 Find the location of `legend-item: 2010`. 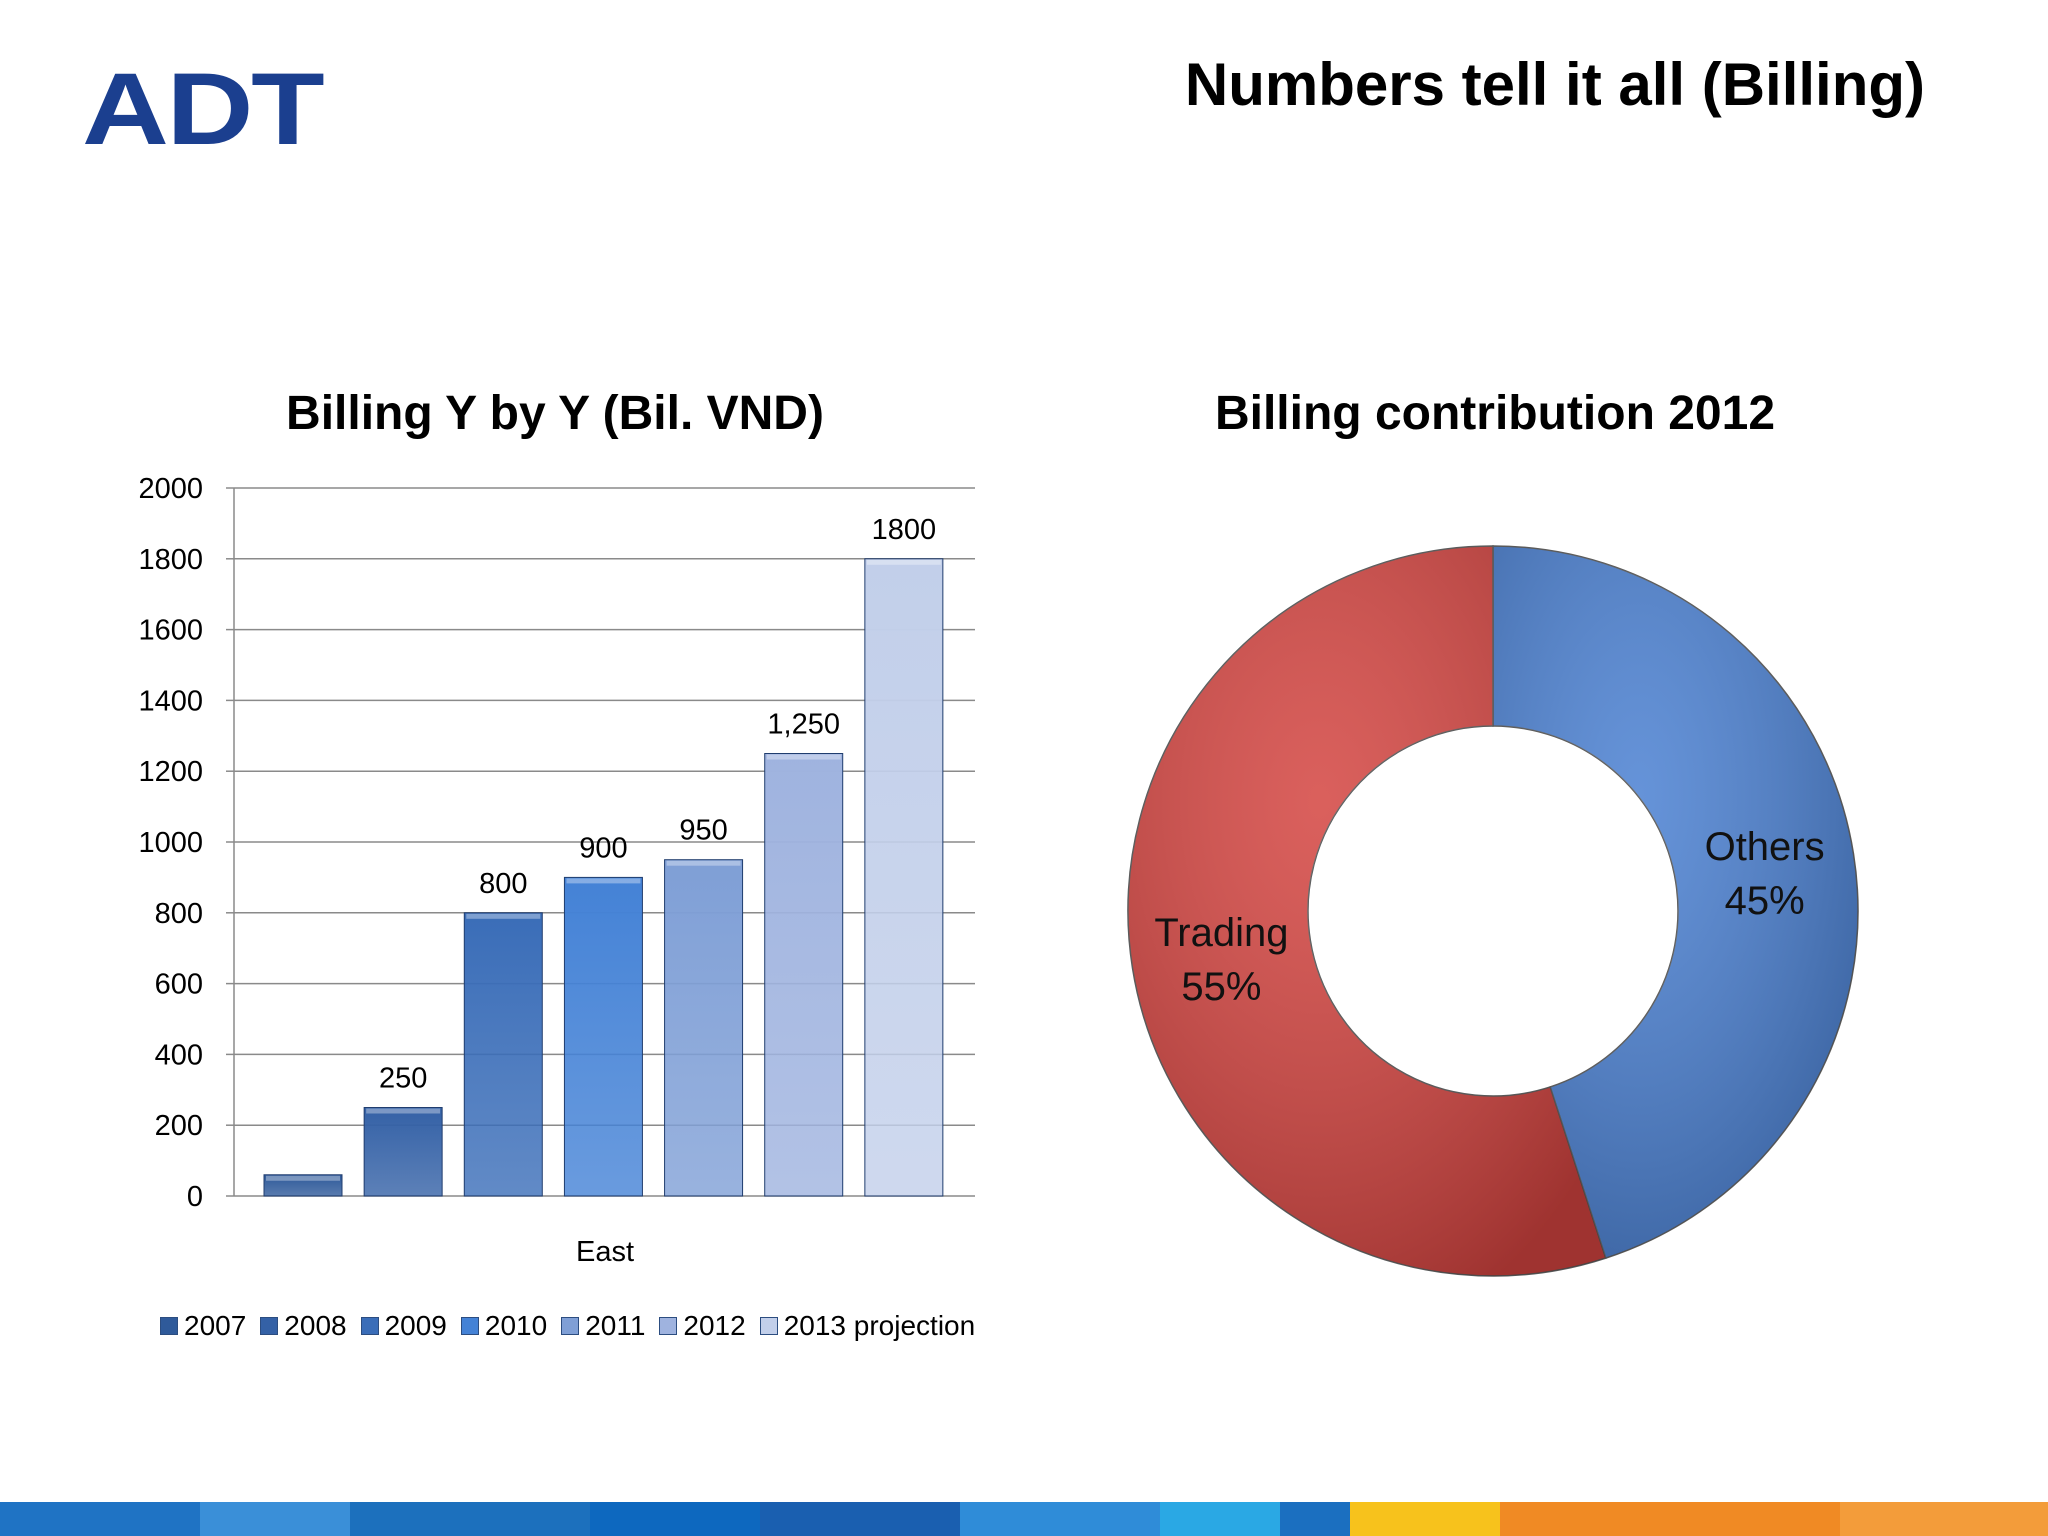

legend-item: 2010 is located at coordinates (504, 1326).